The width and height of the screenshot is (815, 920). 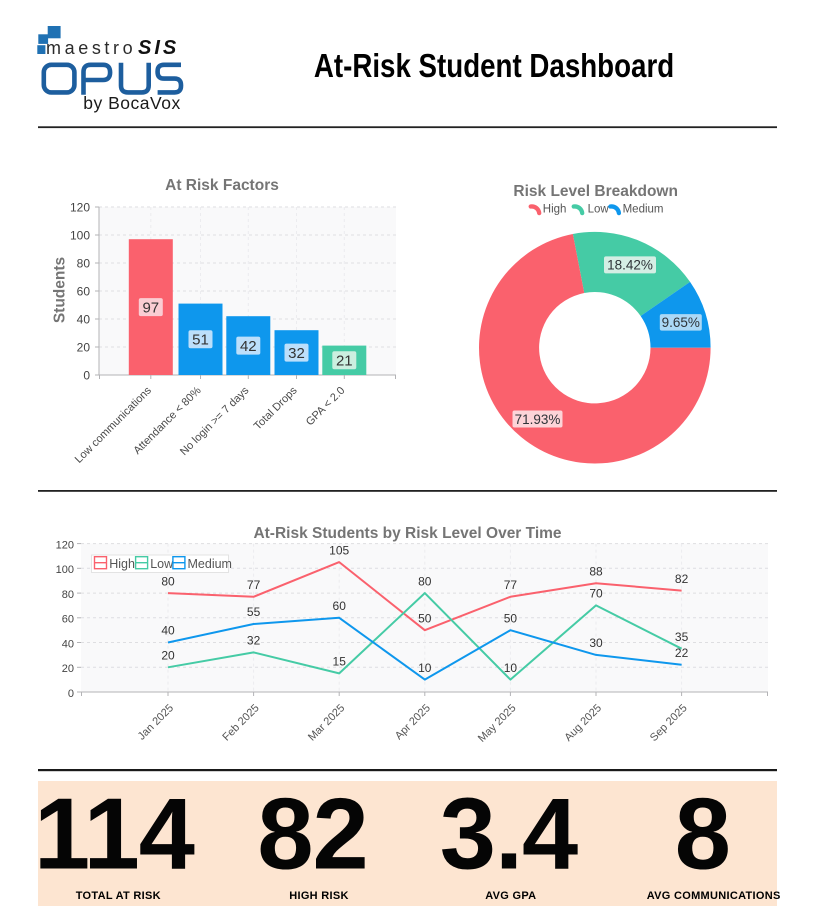 What do you see at coordinates (248, 346) in the screenshot?
I see `svg-text: 42` at bounding box center [248, 346].